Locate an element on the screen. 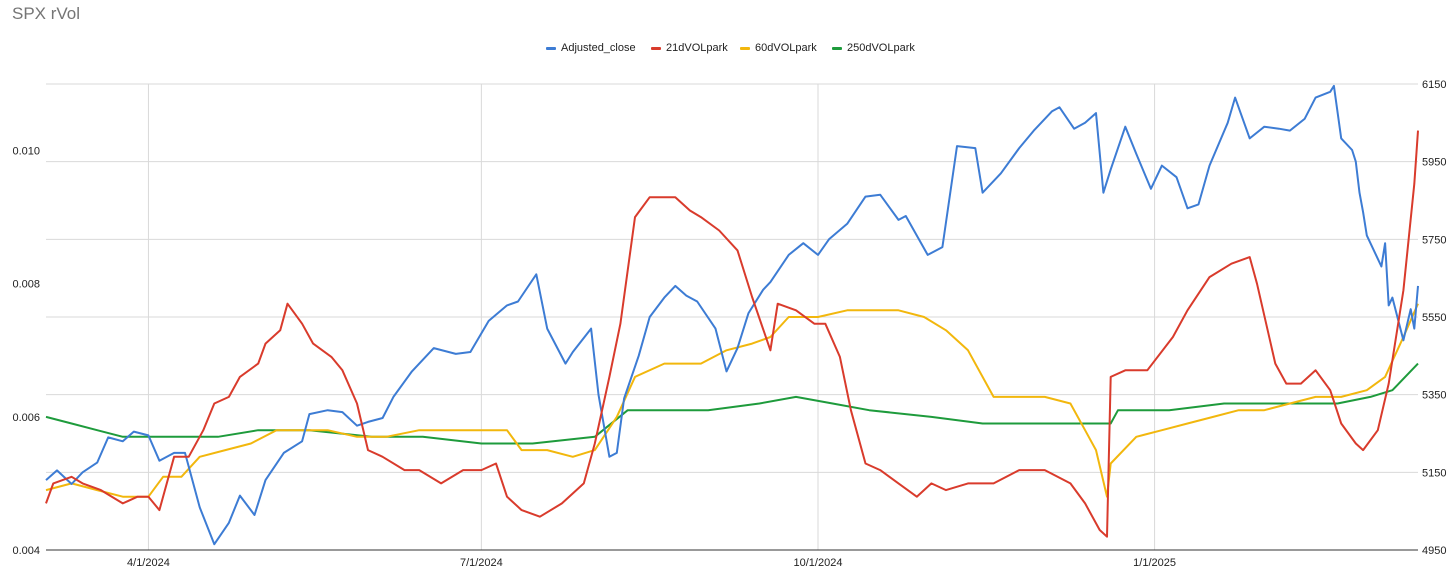  y-right-tick-label: 4950 is located at coordinates (1434, 551).